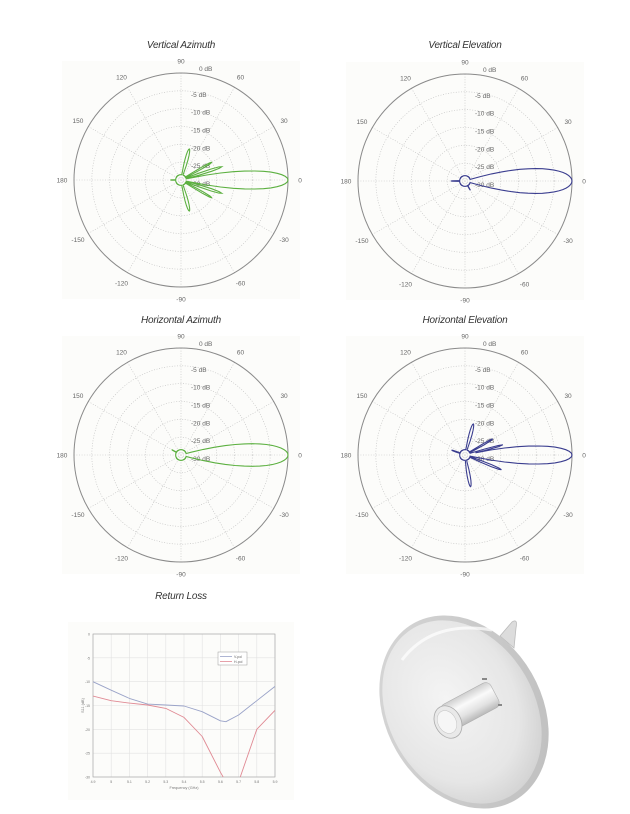 The width and height of the screenshot is (630, 814). What do you see at coordinates (87, 754) in the screenshot?
I see `y-tick-label: -25` at bounding box center [87, 754].